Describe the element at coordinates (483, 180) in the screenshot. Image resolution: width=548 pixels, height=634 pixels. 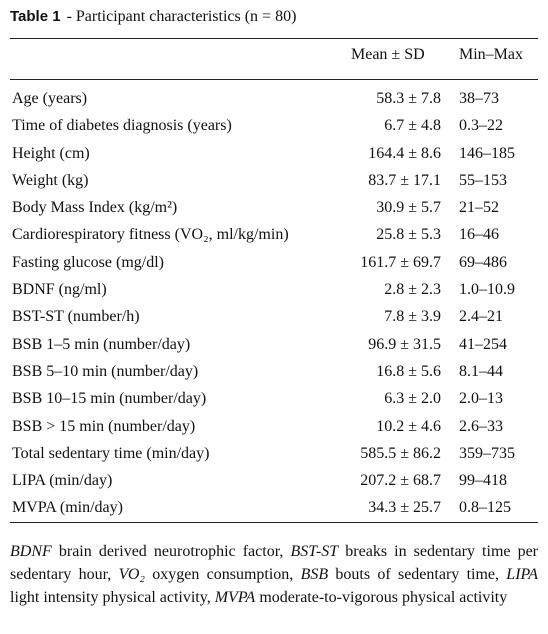
I see `row-min-max: 55–153` at that location.